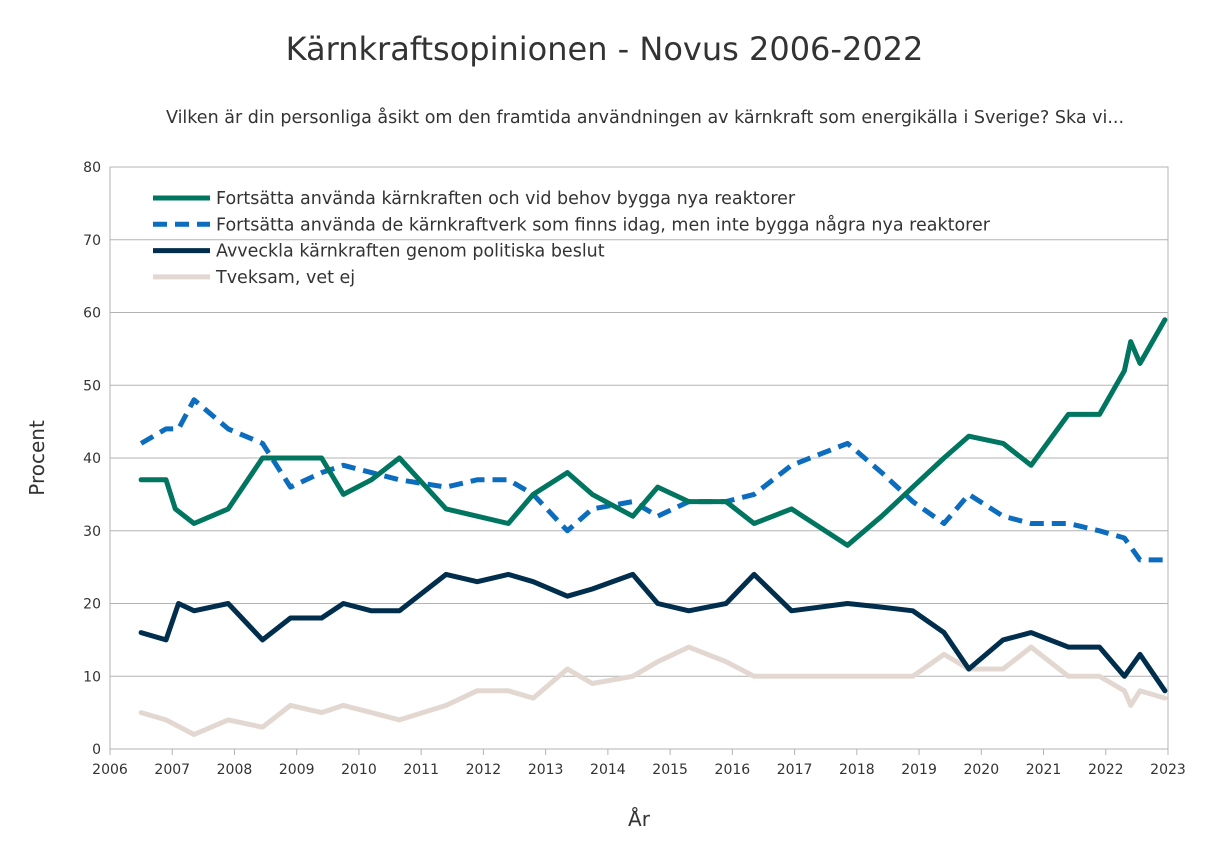  What do you see at coordinates (92, 241) in the screenshot?
I see `y-tick-label: 70` at bounding box center [92, 241].